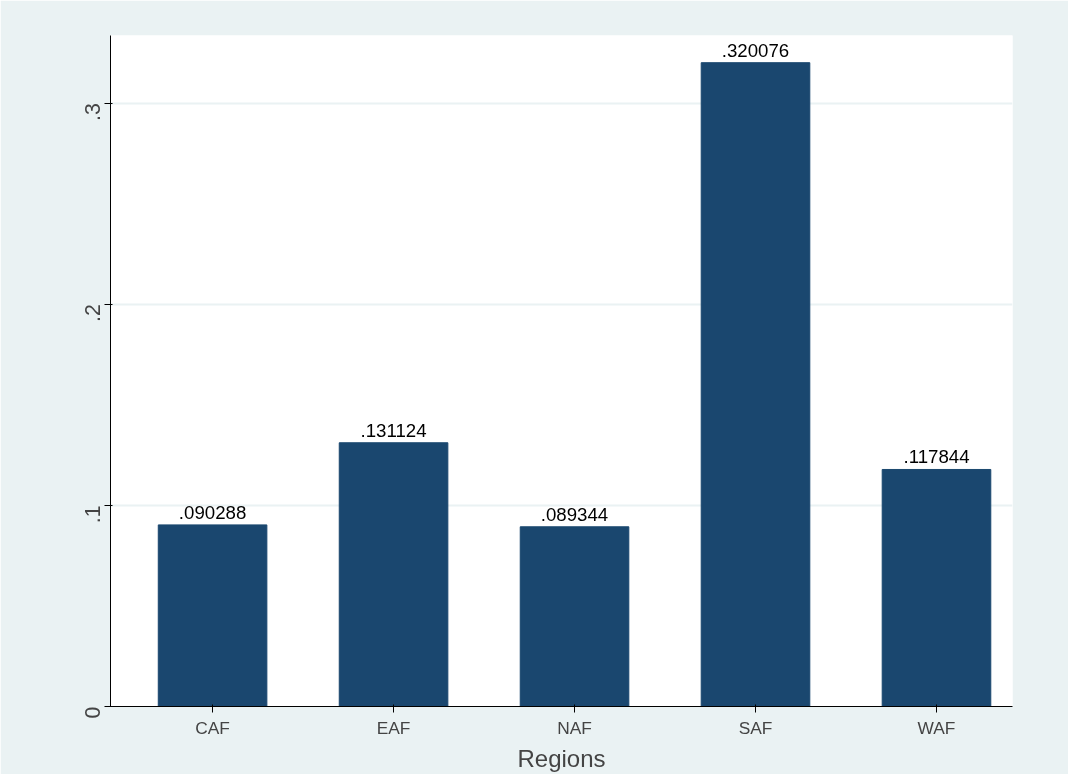 This screenshot has height=774, width=1068. I want to click on x-tick-label: CAF, so click(212, 727).